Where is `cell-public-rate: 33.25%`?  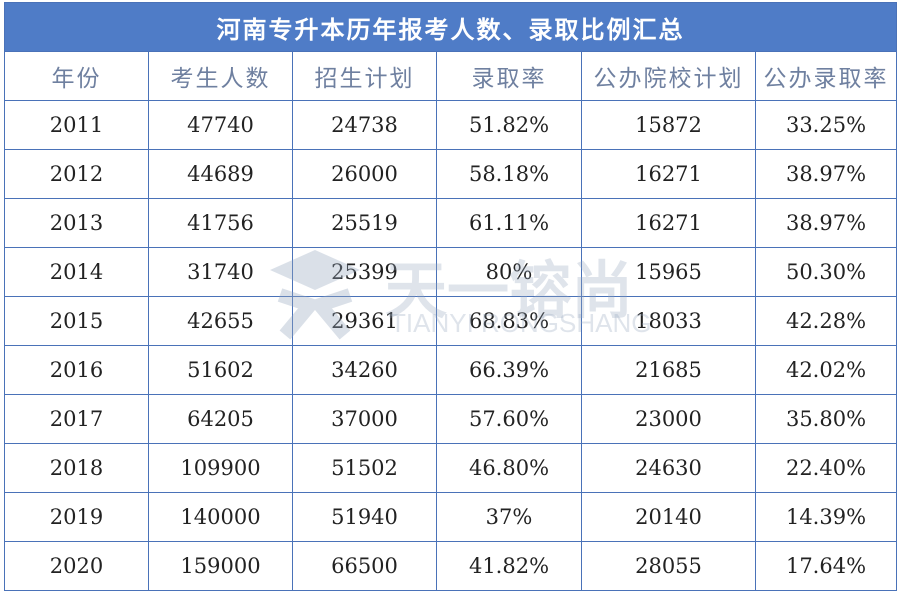
cell-public-rate: 33.25% is located at coordinates (826, 125).